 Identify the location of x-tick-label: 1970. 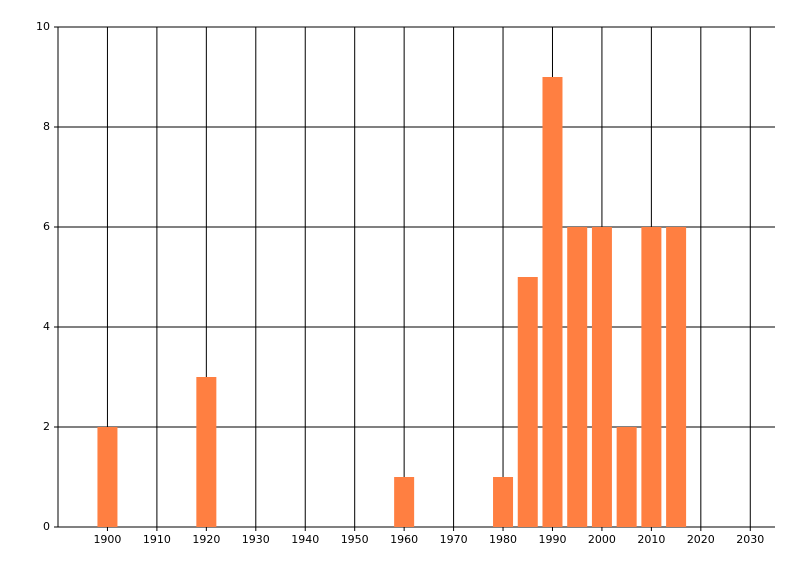
(454, 539).